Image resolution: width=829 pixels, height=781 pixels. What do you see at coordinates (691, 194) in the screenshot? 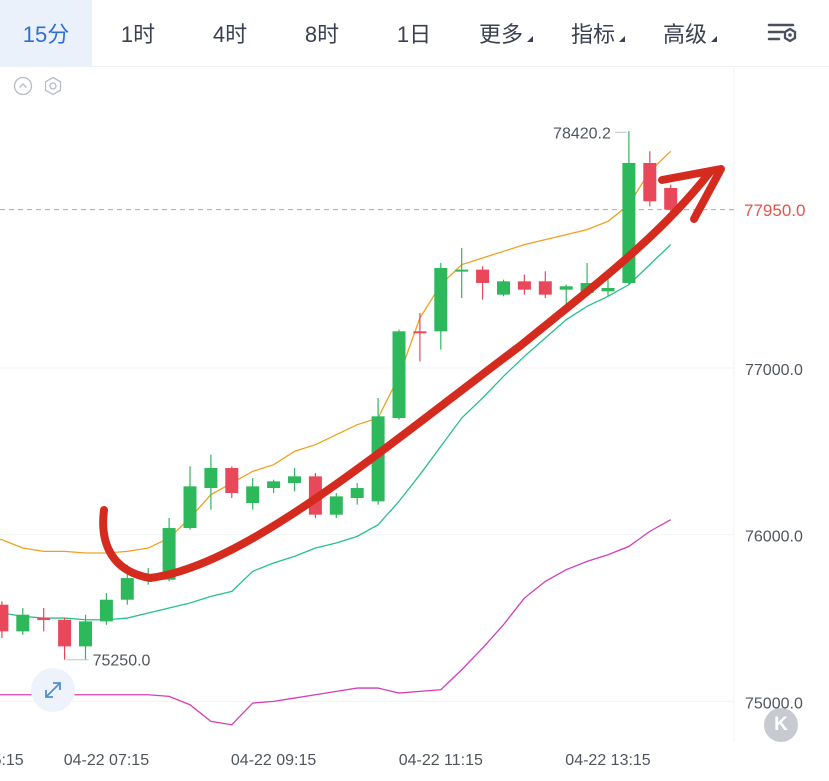
I see `trend-arrow-head` at bounding box center [691, 194].